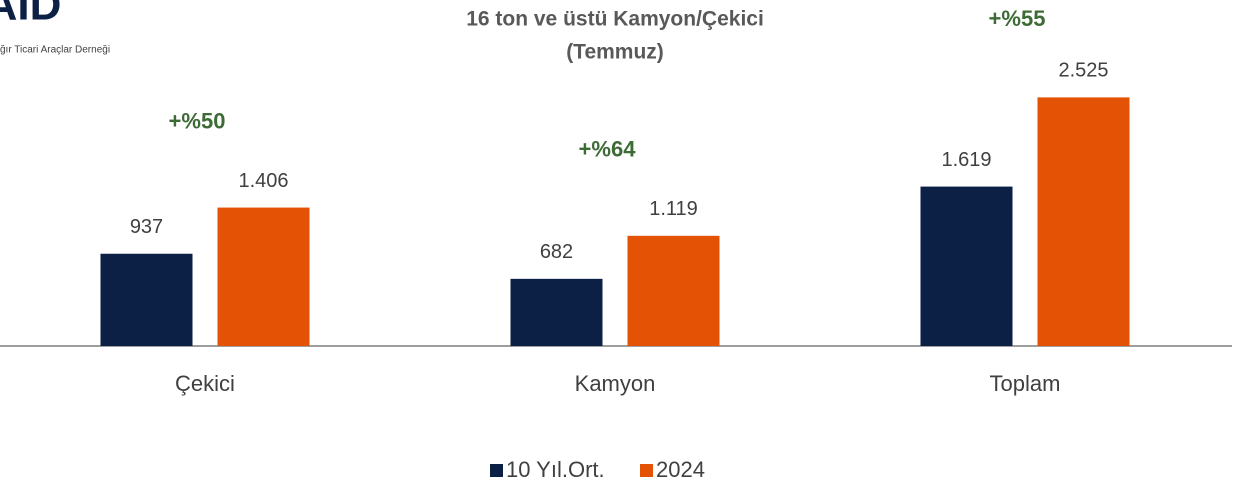  Describe the element at coordinates (1083, 71) in the screenshot. I see `value-label: 2.525` at that location.